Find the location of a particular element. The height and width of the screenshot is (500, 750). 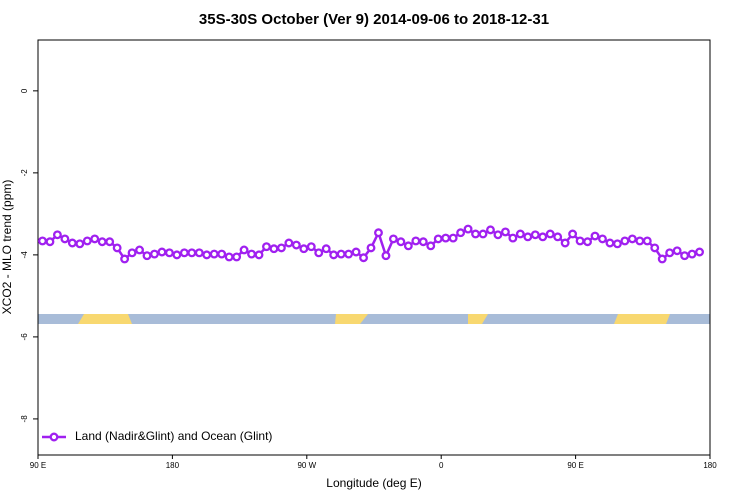

ocean-band is located at coordinates (374, 319).